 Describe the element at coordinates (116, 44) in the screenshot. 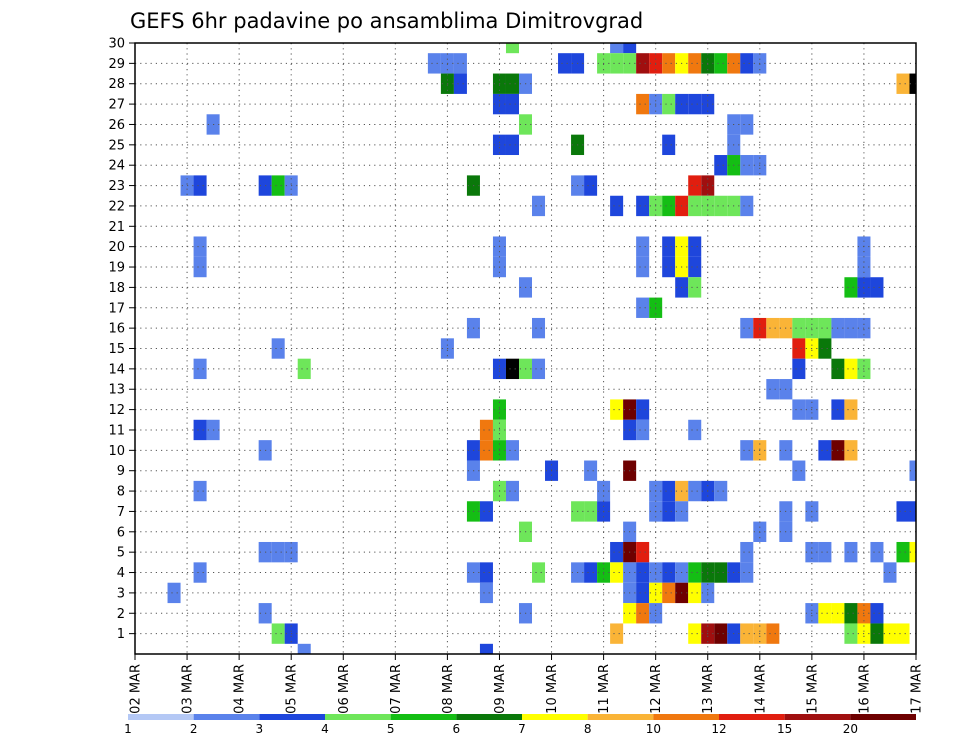

I see `y-tick-label: 30` at that location.